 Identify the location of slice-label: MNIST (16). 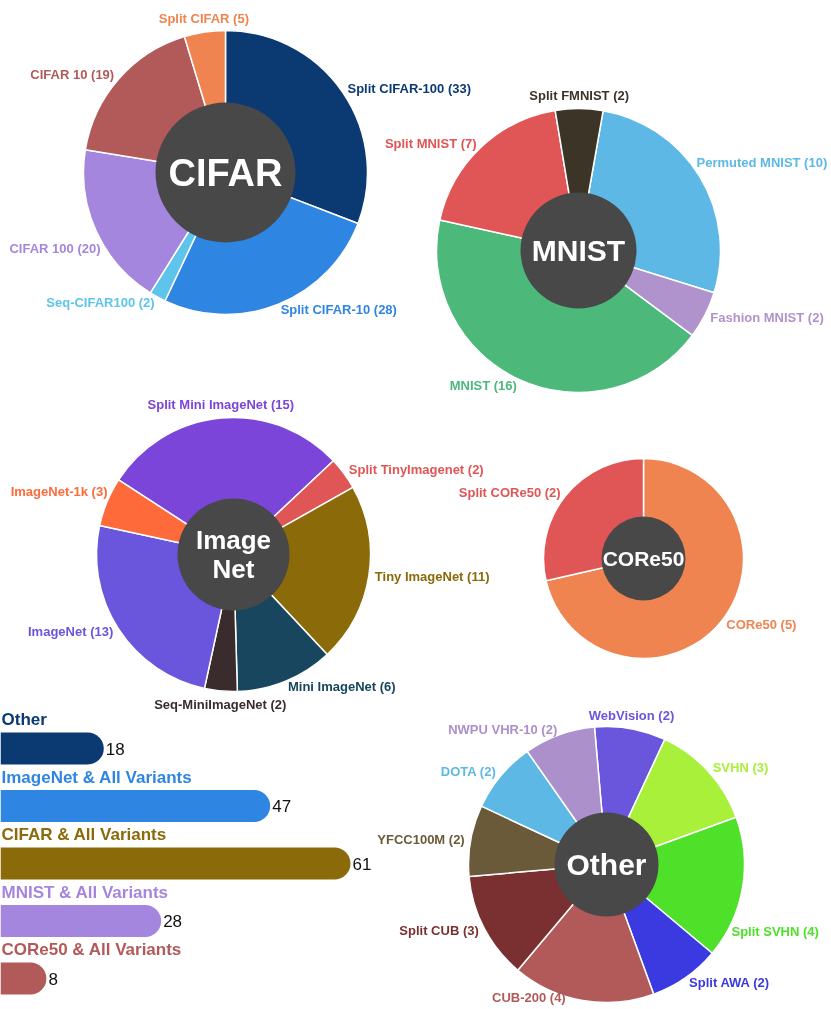
(483, 385).